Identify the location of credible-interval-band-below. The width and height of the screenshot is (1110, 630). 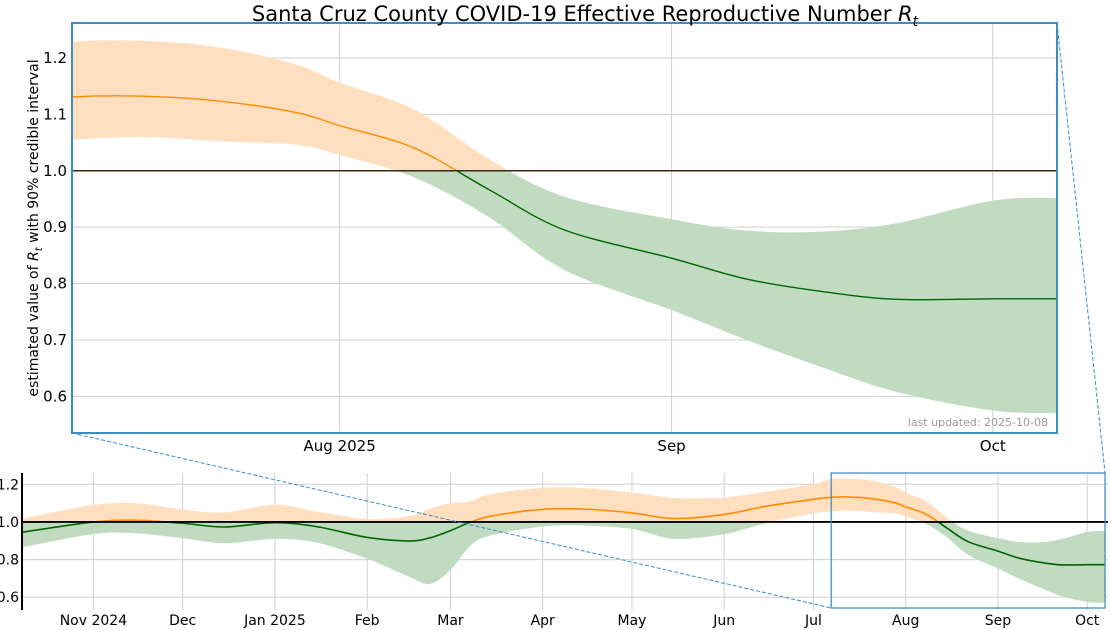
(564, 562).